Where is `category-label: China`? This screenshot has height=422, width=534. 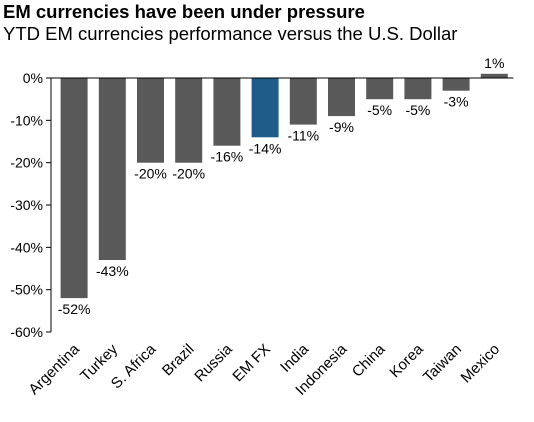 category-label: China is located at coordinates (369, 360).